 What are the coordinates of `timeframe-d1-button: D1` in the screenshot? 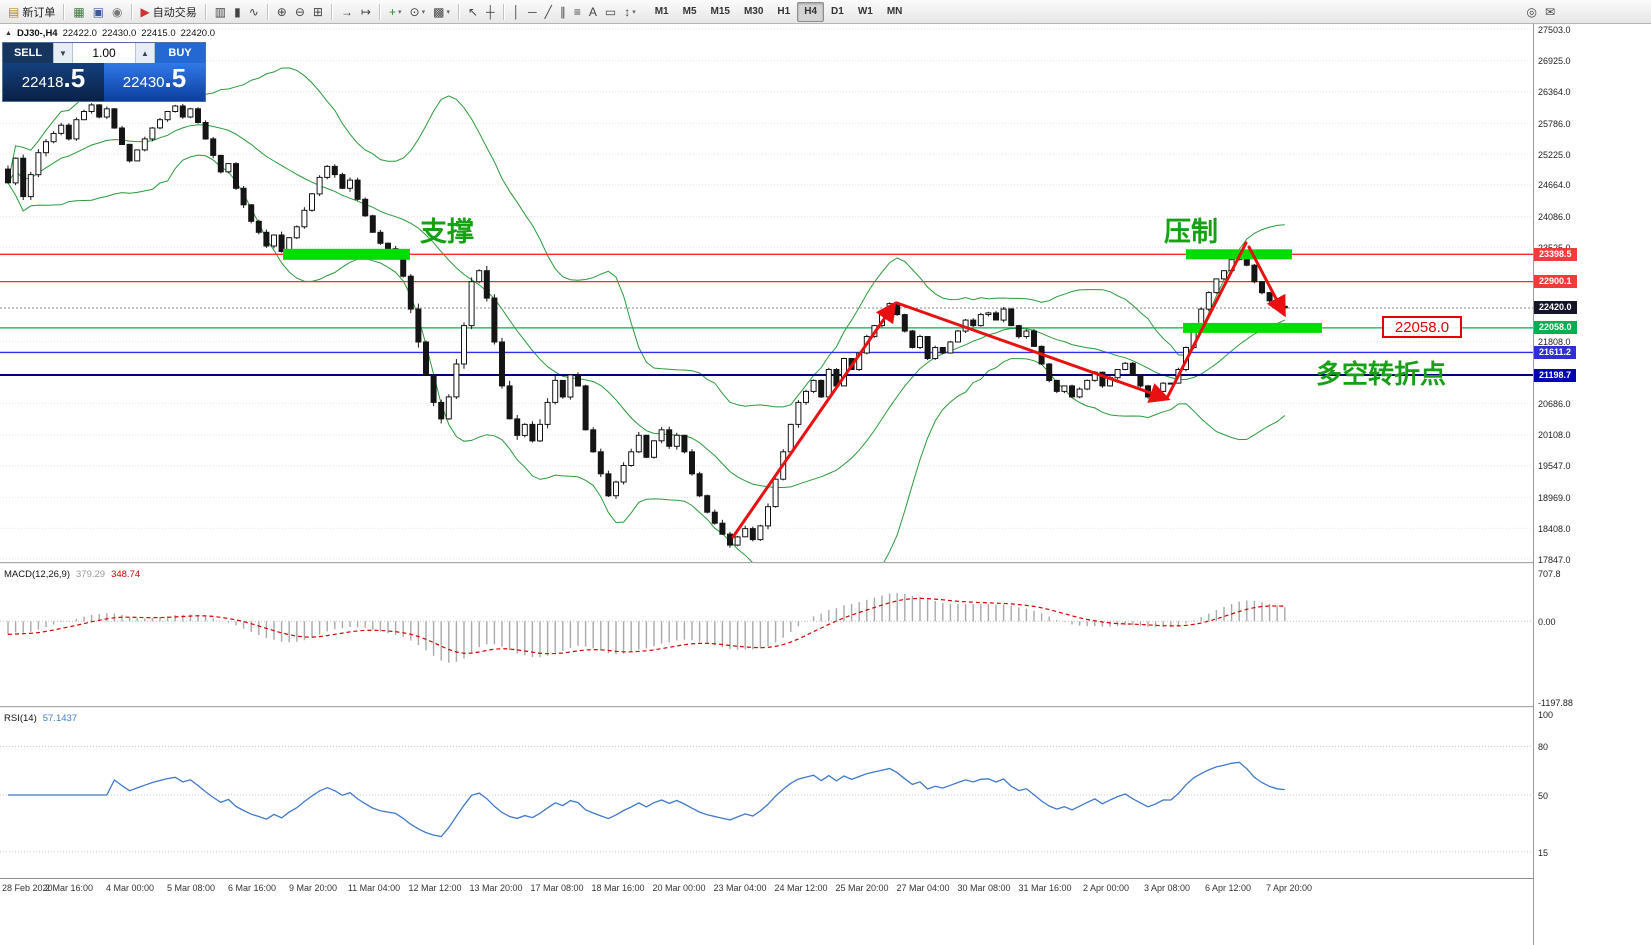 It's located at (837, 11).